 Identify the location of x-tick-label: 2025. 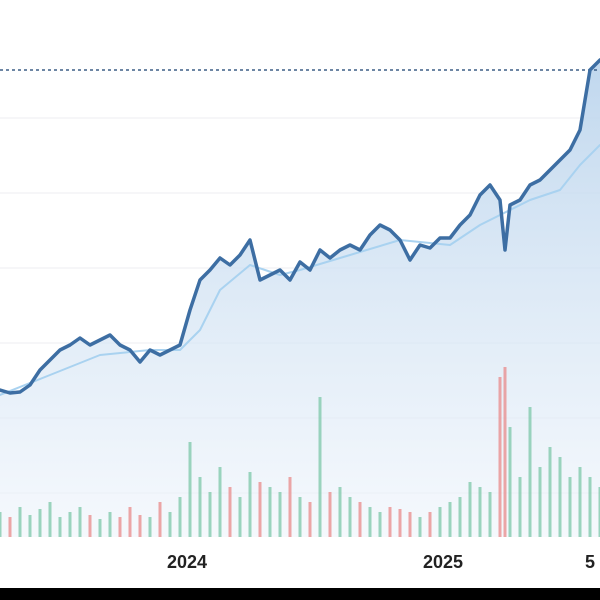
(443, 562).